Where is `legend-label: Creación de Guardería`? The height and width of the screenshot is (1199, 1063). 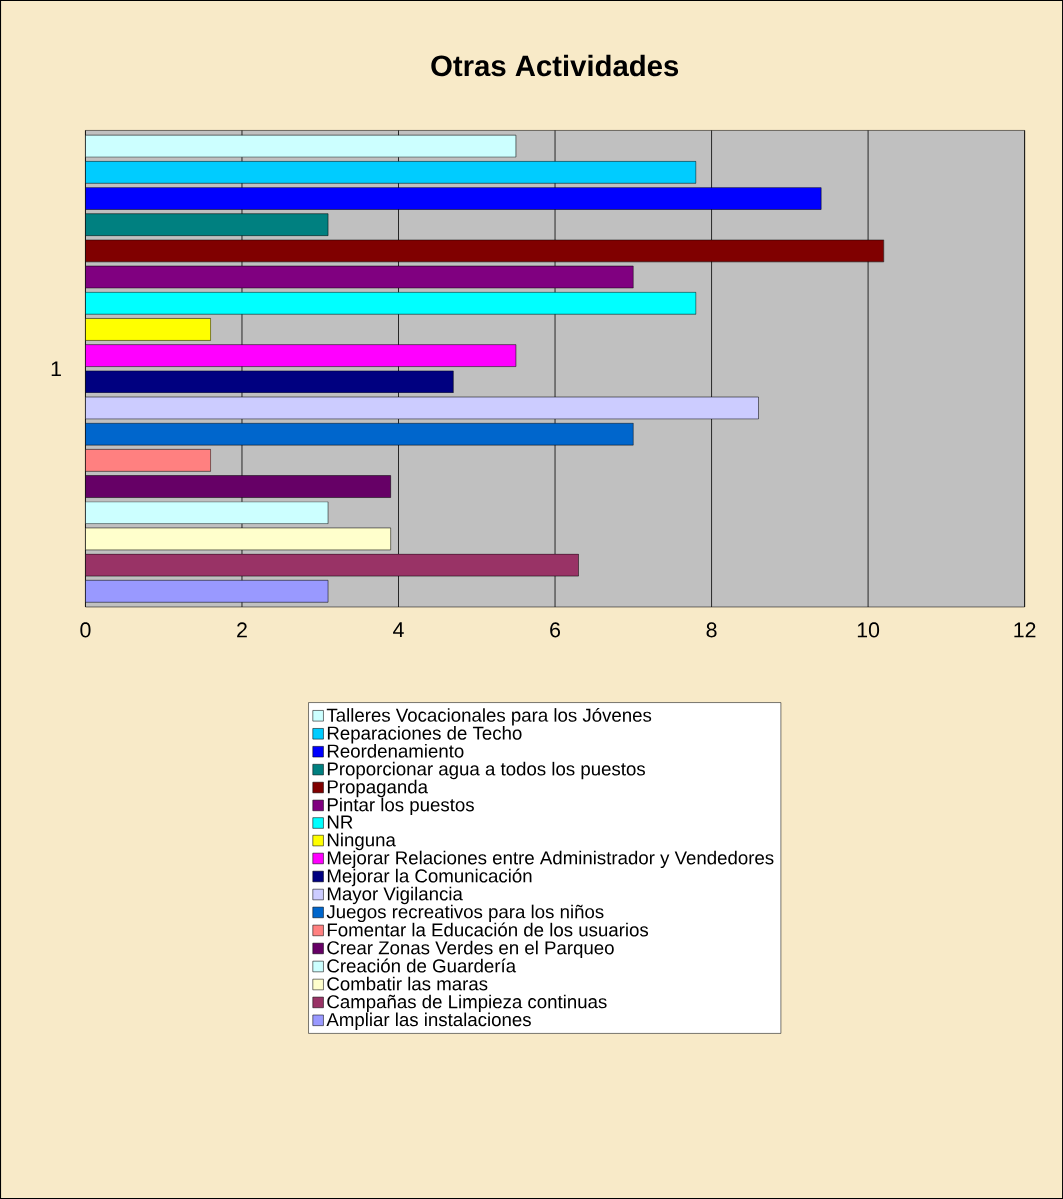 legend-label: Creación de Guardería is located at coordinates (422, 965).